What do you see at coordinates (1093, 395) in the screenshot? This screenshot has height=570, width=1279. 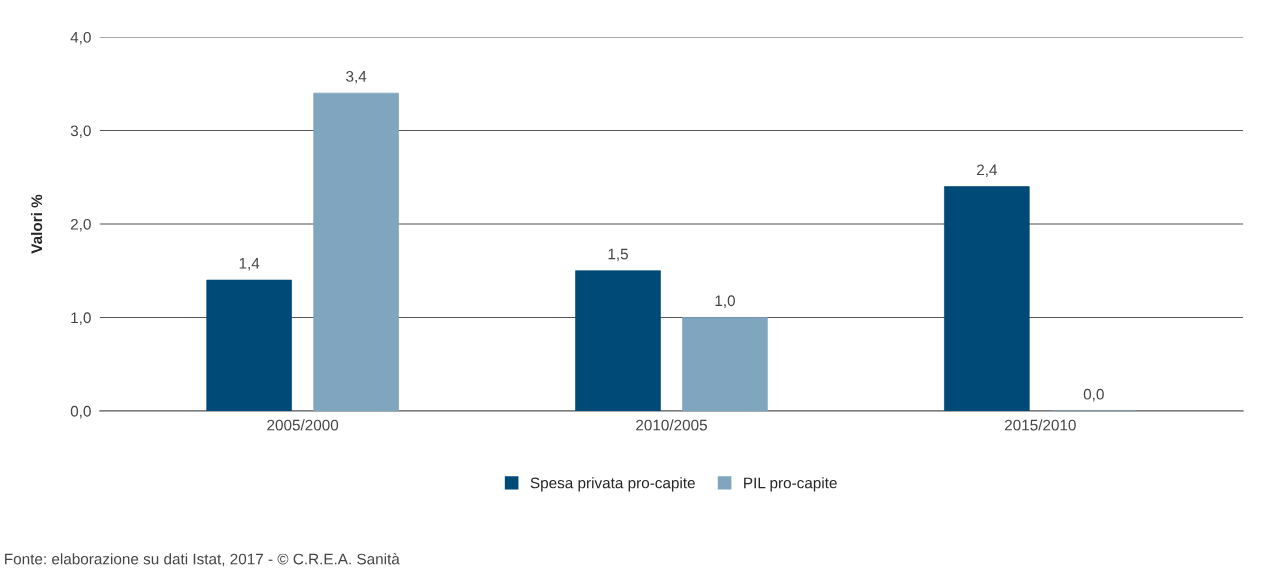 I see `data-label: 0,0` at bounding box center [1093, 395].